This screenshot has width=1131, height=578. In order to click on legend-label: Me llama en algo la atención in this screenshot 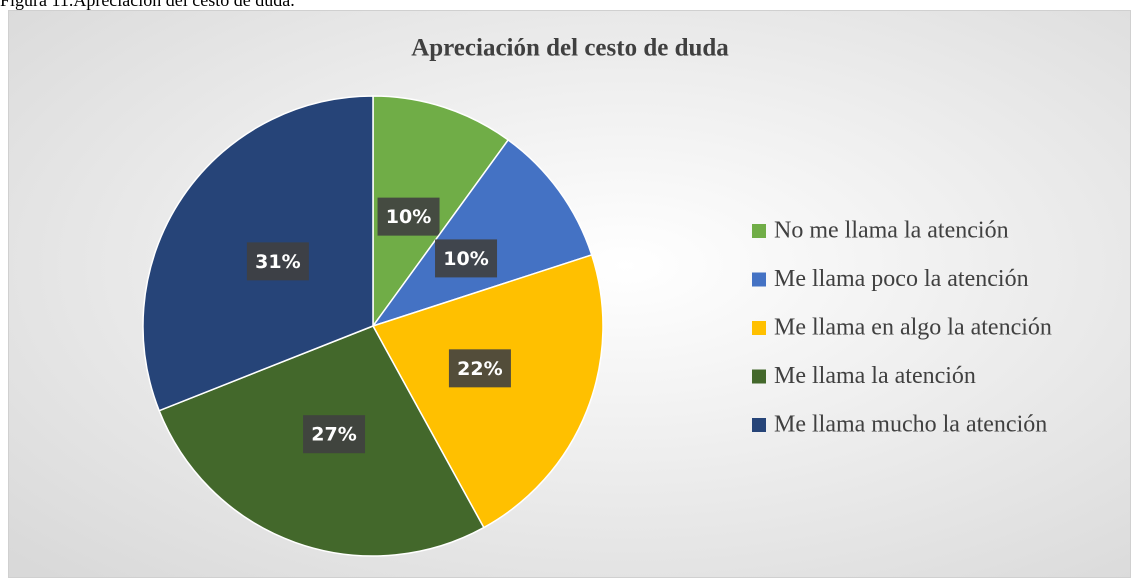, I will do `click(913, 328)`.